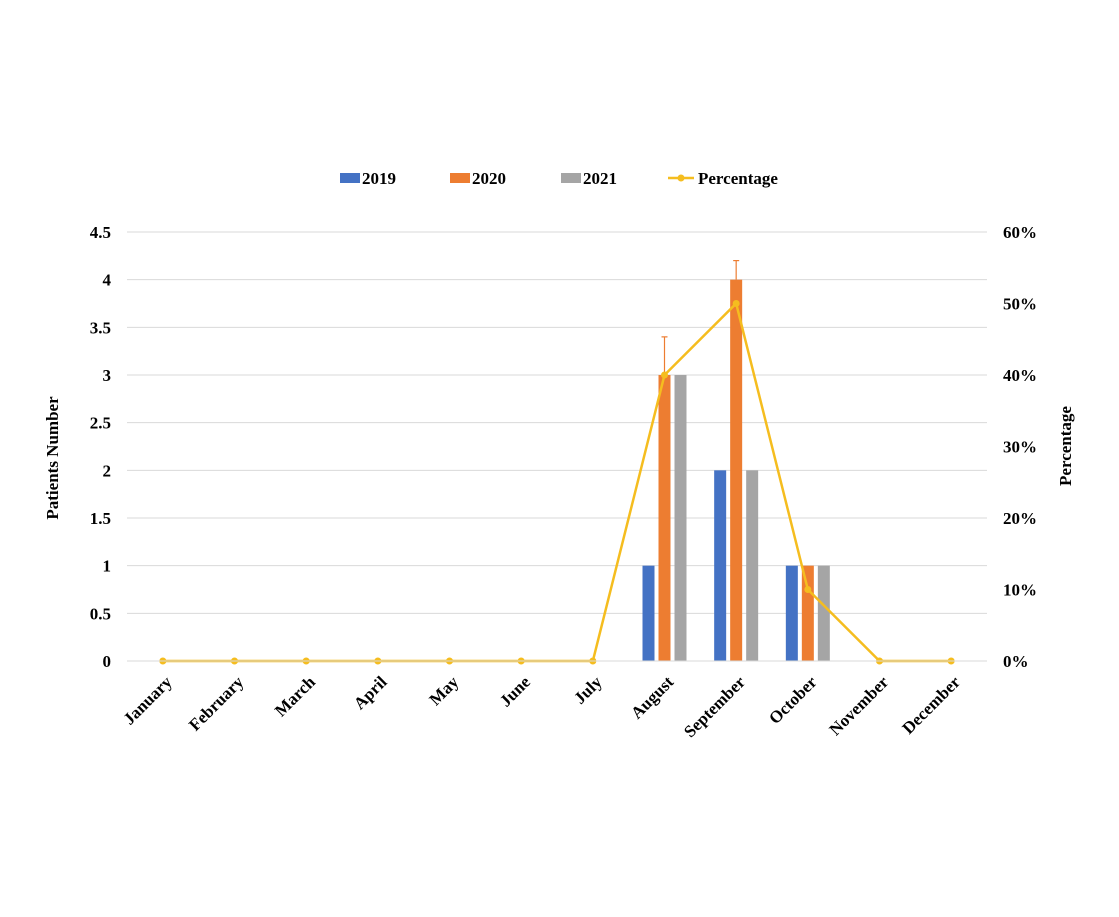 This screenshot has height=917, width=1119. What do you see at coordinates (100, 518) in the screenshot?
I see `y-tick-label: 1.5` at bounding box center [100, 518].